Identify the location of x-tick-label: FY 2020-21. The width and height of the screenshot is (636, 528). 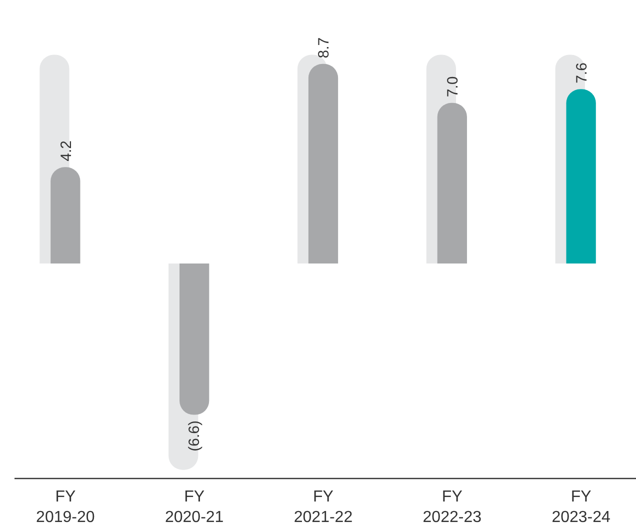
(194, 507).